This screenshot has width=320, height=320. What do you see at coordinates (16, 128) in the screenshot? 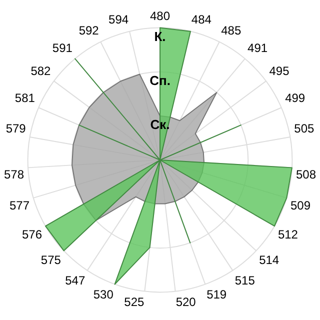
I see `spoke-label: 579` at bounding box center [16, 128].